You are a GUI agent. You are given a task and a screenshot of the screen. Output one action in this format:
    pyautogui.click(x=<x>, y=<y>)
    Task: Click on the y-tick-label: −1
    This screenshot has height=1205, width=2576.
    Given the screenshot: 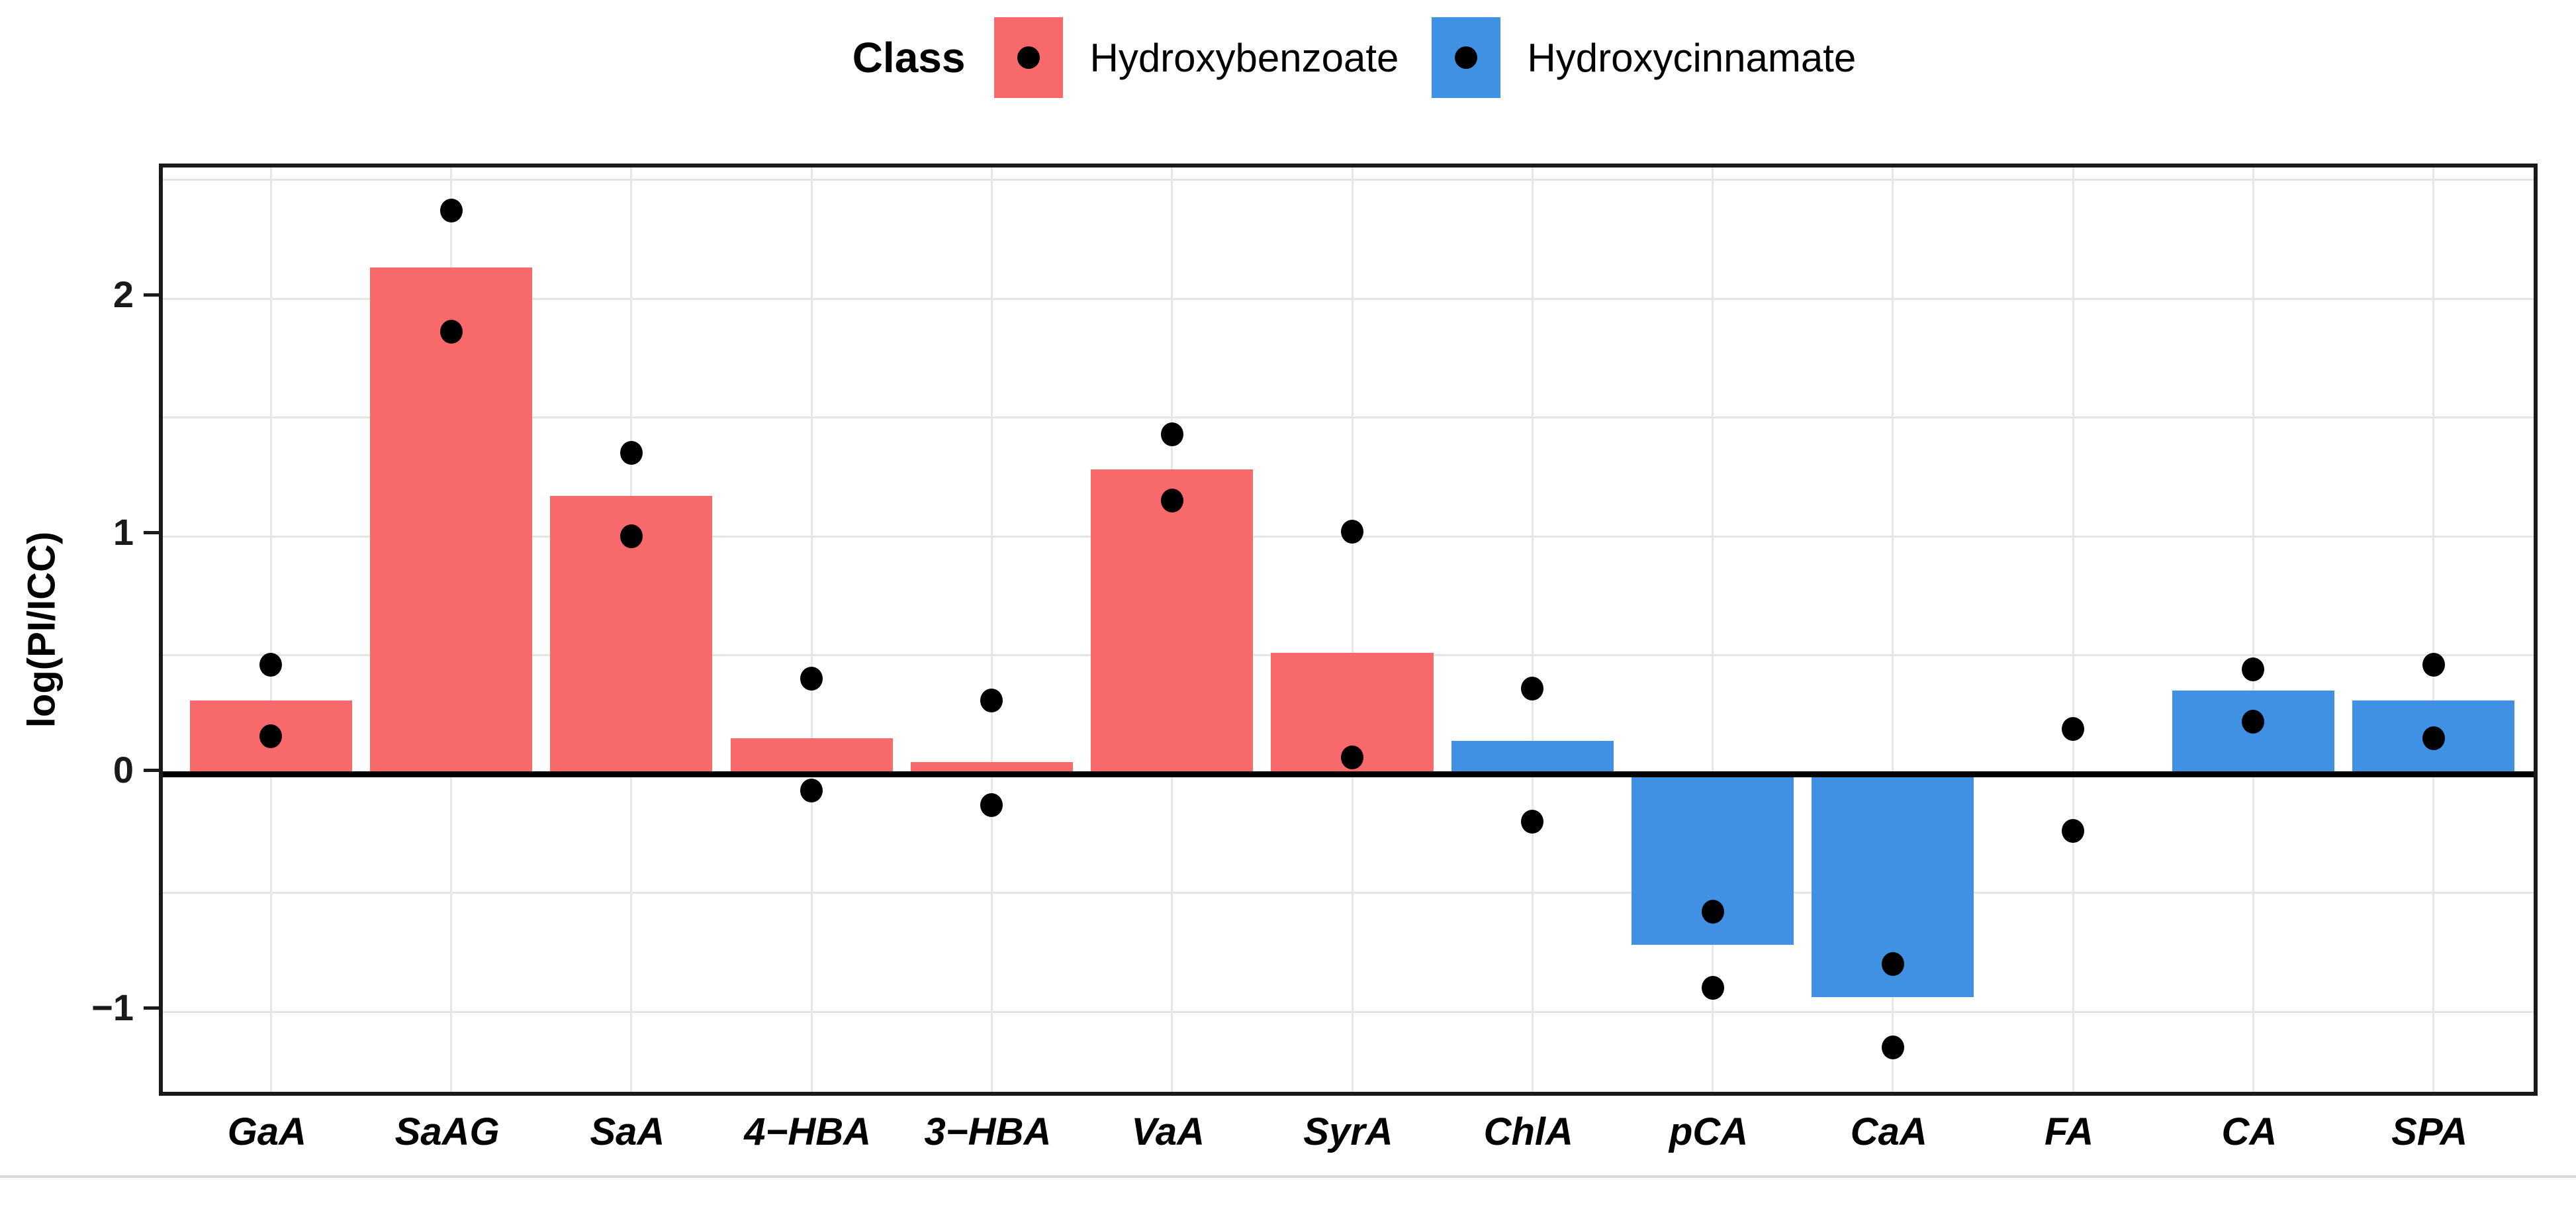 What is the action you would take?
    pyautogui.click(x=112, y=1007)
    